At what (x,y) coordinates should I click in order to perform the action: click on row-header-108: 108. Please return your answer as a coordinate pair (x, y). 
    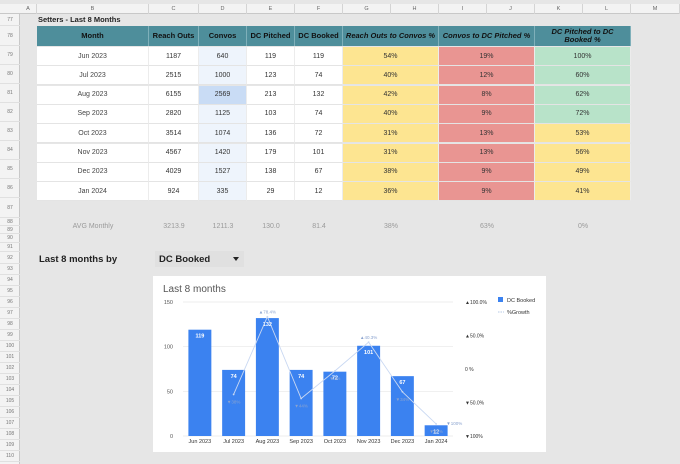
    Looking at the image, I should click on (10, 434).